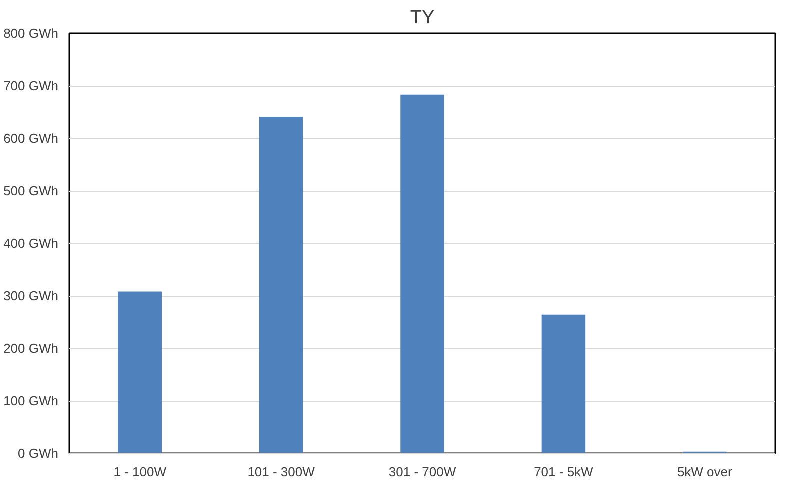 This screenshot has width=805, height=487. I want to click on y-tick-label: 200 GWh, so click(31, 348).